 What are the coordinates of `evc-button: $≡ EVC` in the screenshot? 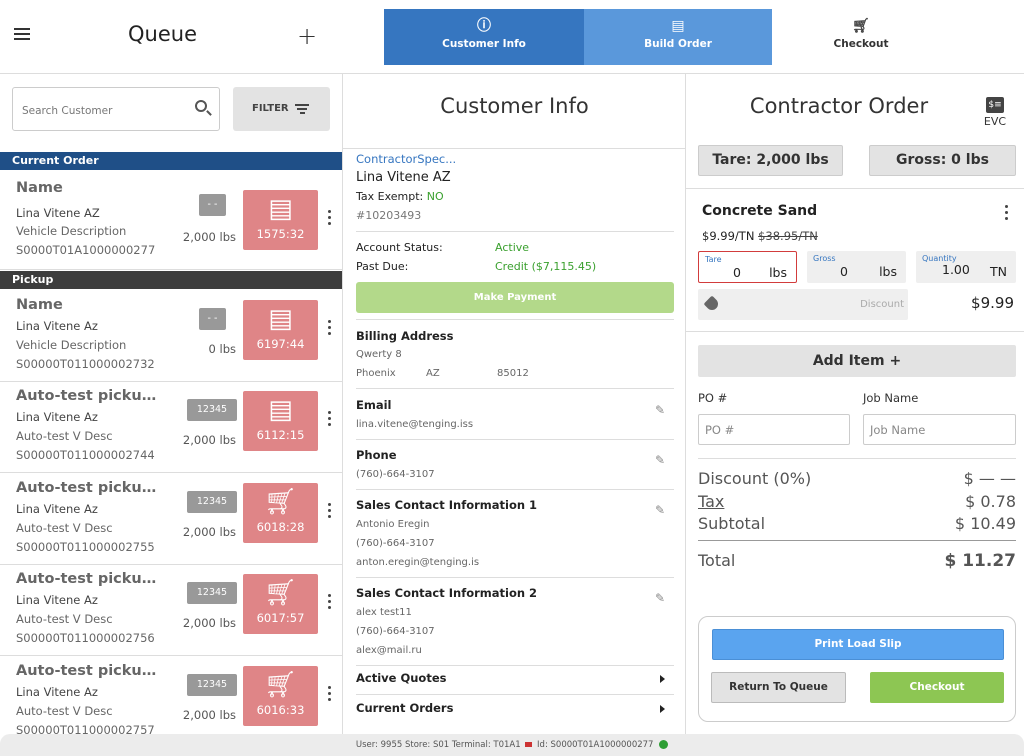 It's located at (995, 112).